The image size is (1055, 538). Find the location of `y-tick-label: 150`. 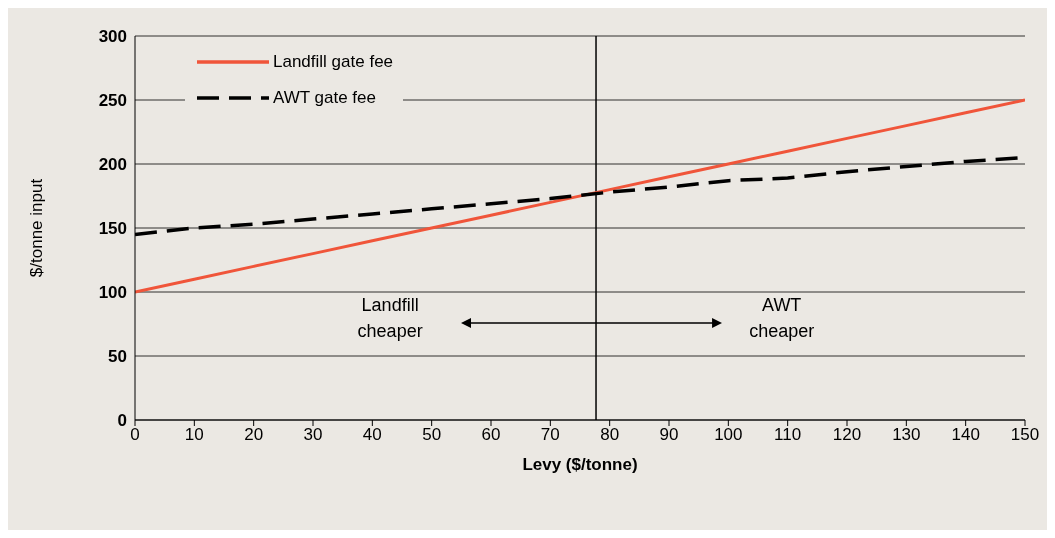

y-tick-label: 150 is located at coordinates (112, 229).